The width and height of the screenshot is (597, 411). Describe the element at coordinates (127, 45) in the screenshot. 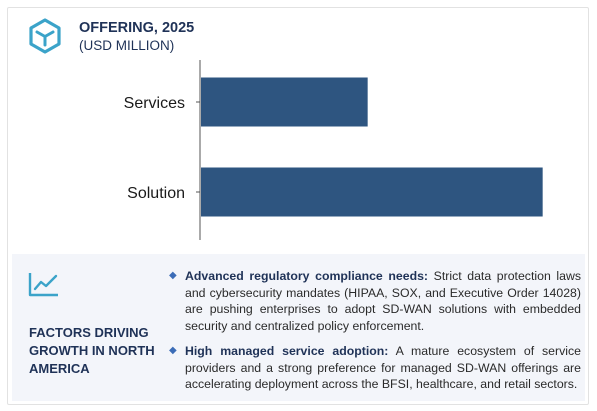

I see `chart-subtitle: (USD MILLION)` at that location.